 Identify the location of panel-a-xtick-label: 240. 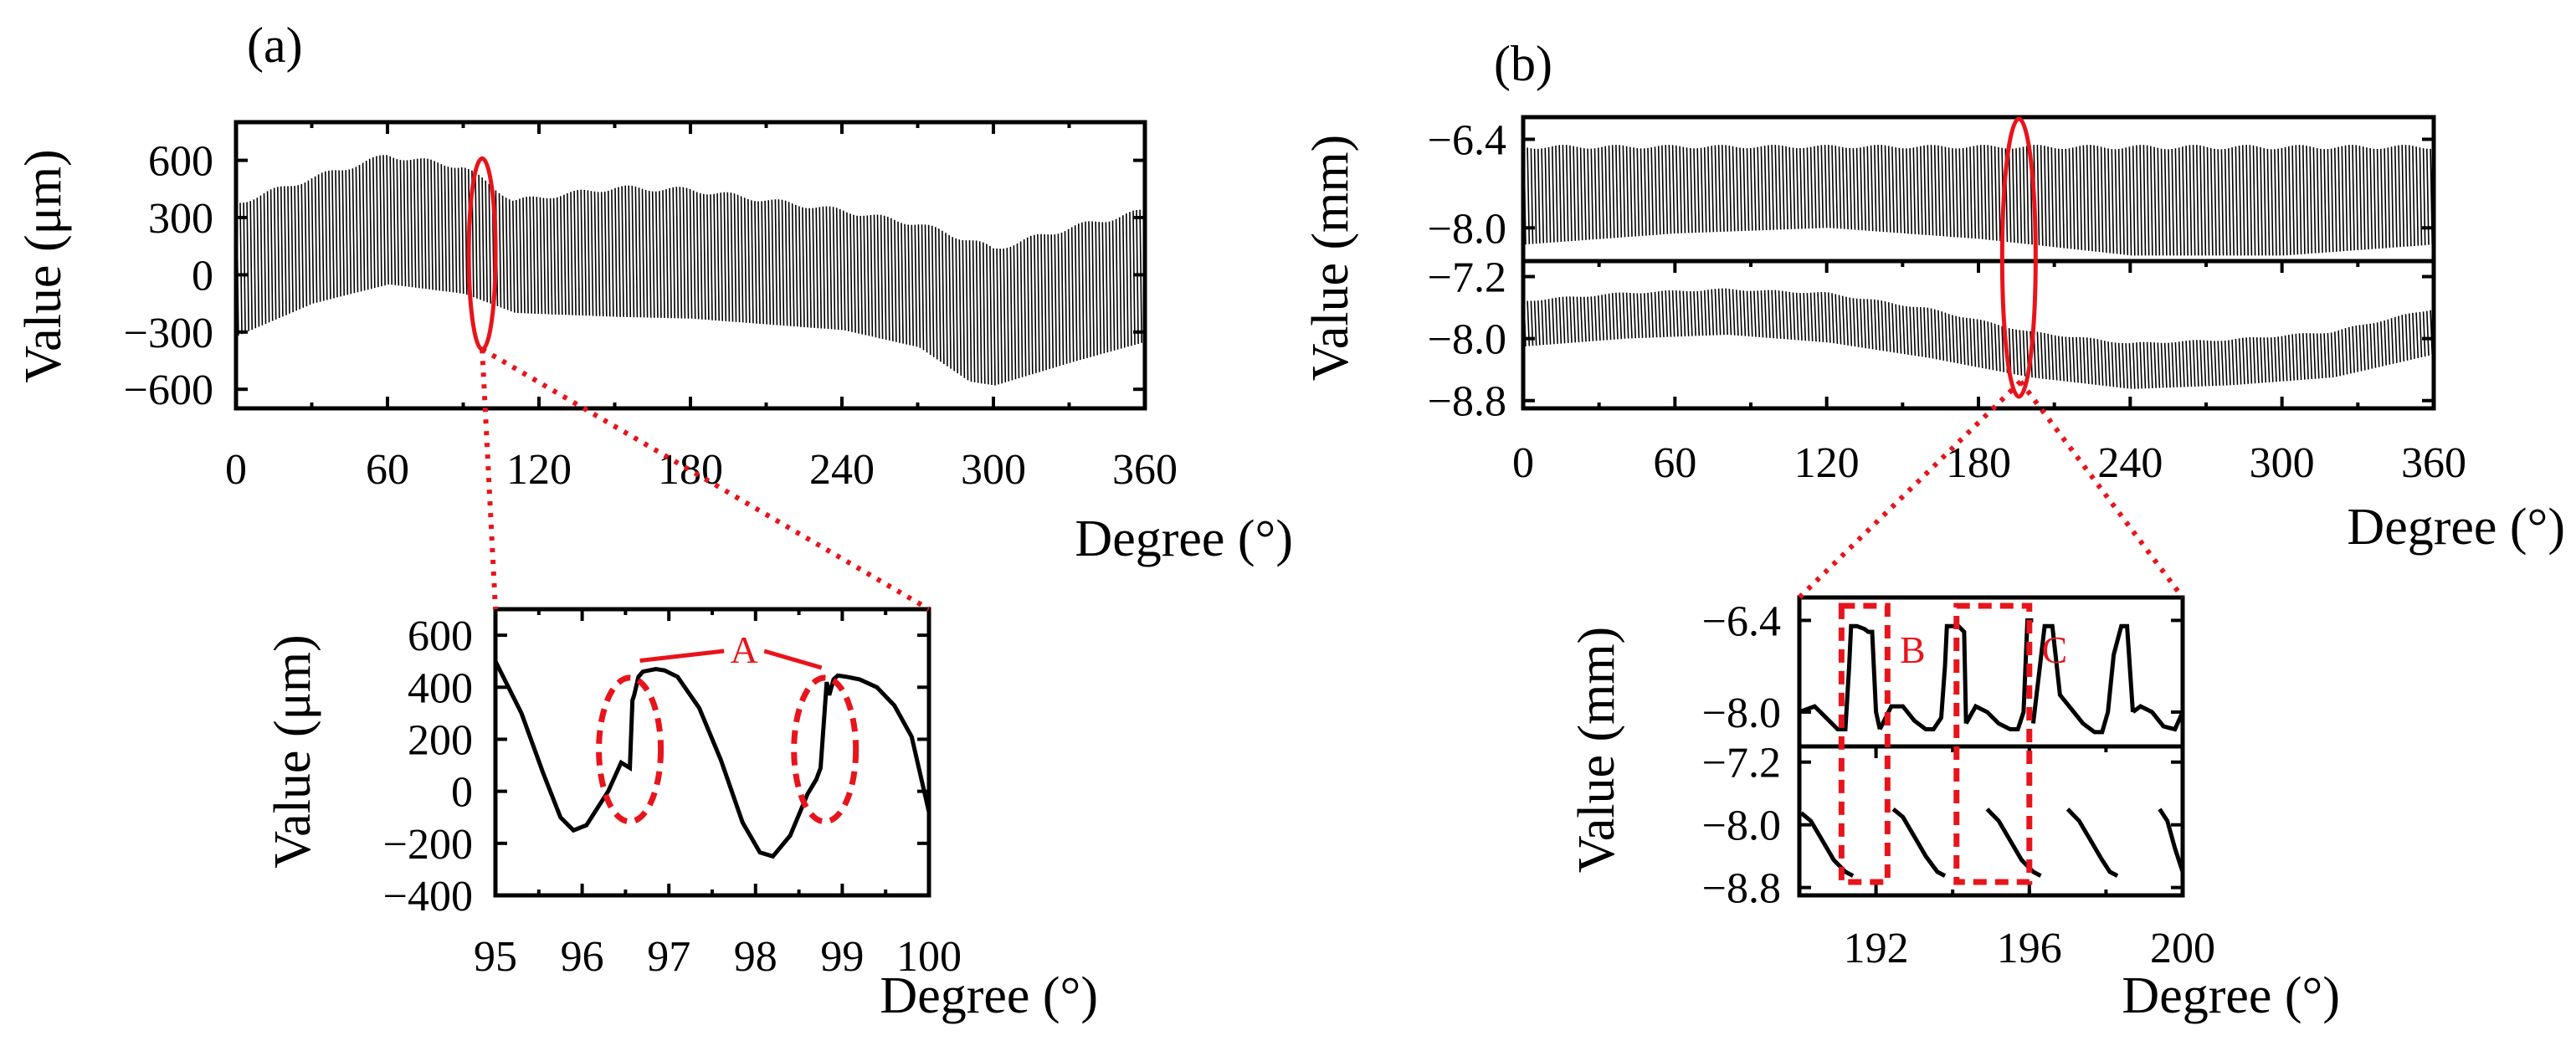
(842, 470).